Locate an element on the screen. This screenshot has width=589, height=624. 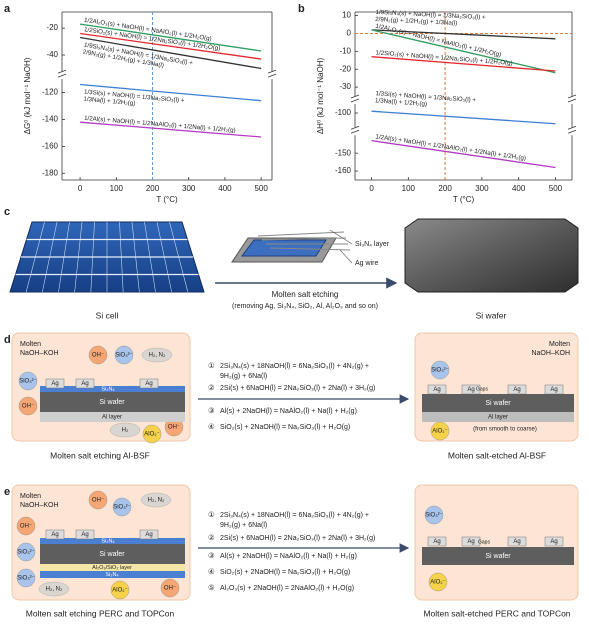
caption: Si wafer is located at coordinates (491, 315).